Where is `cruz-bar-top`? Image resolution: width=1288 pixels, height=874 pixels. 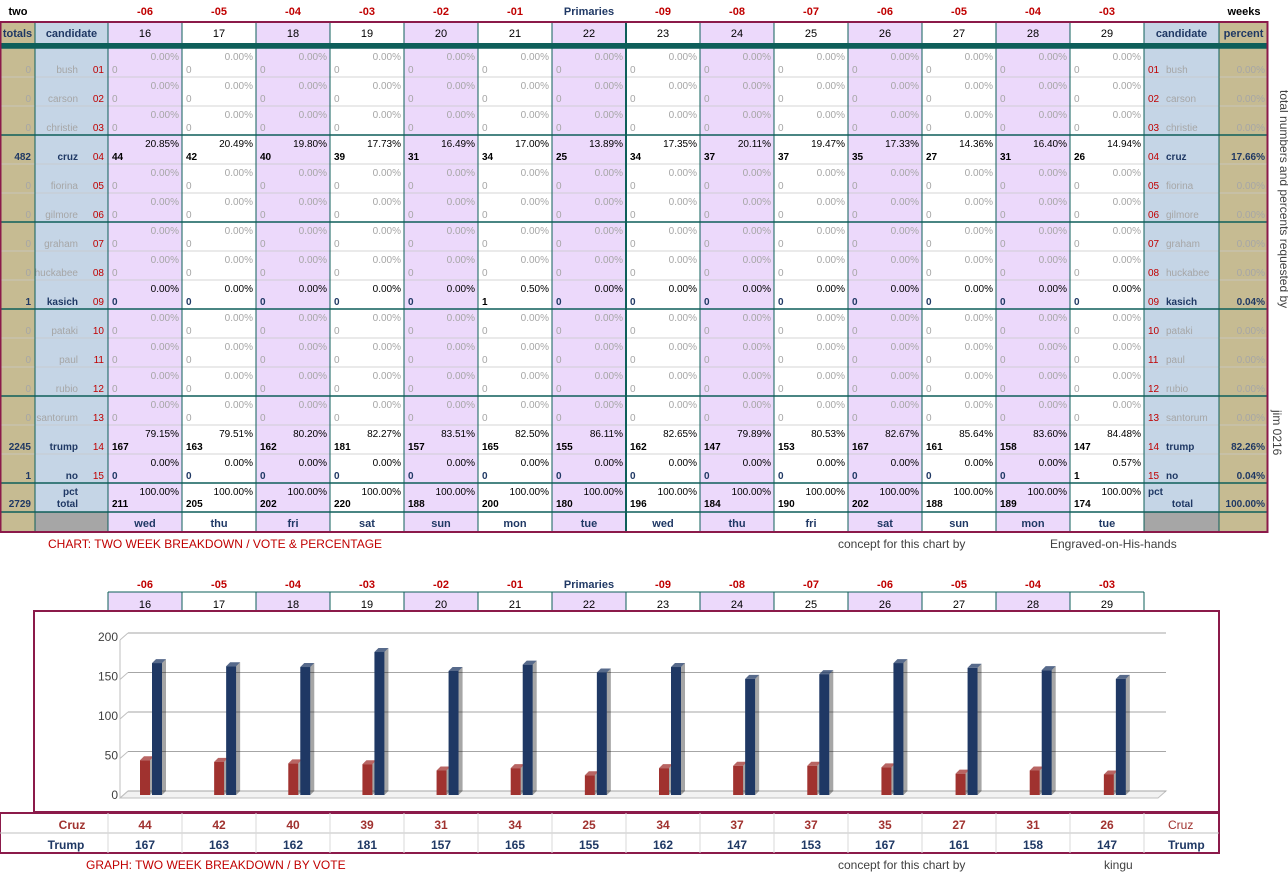 cruz-bar-top is located at coordinates (591, 773).